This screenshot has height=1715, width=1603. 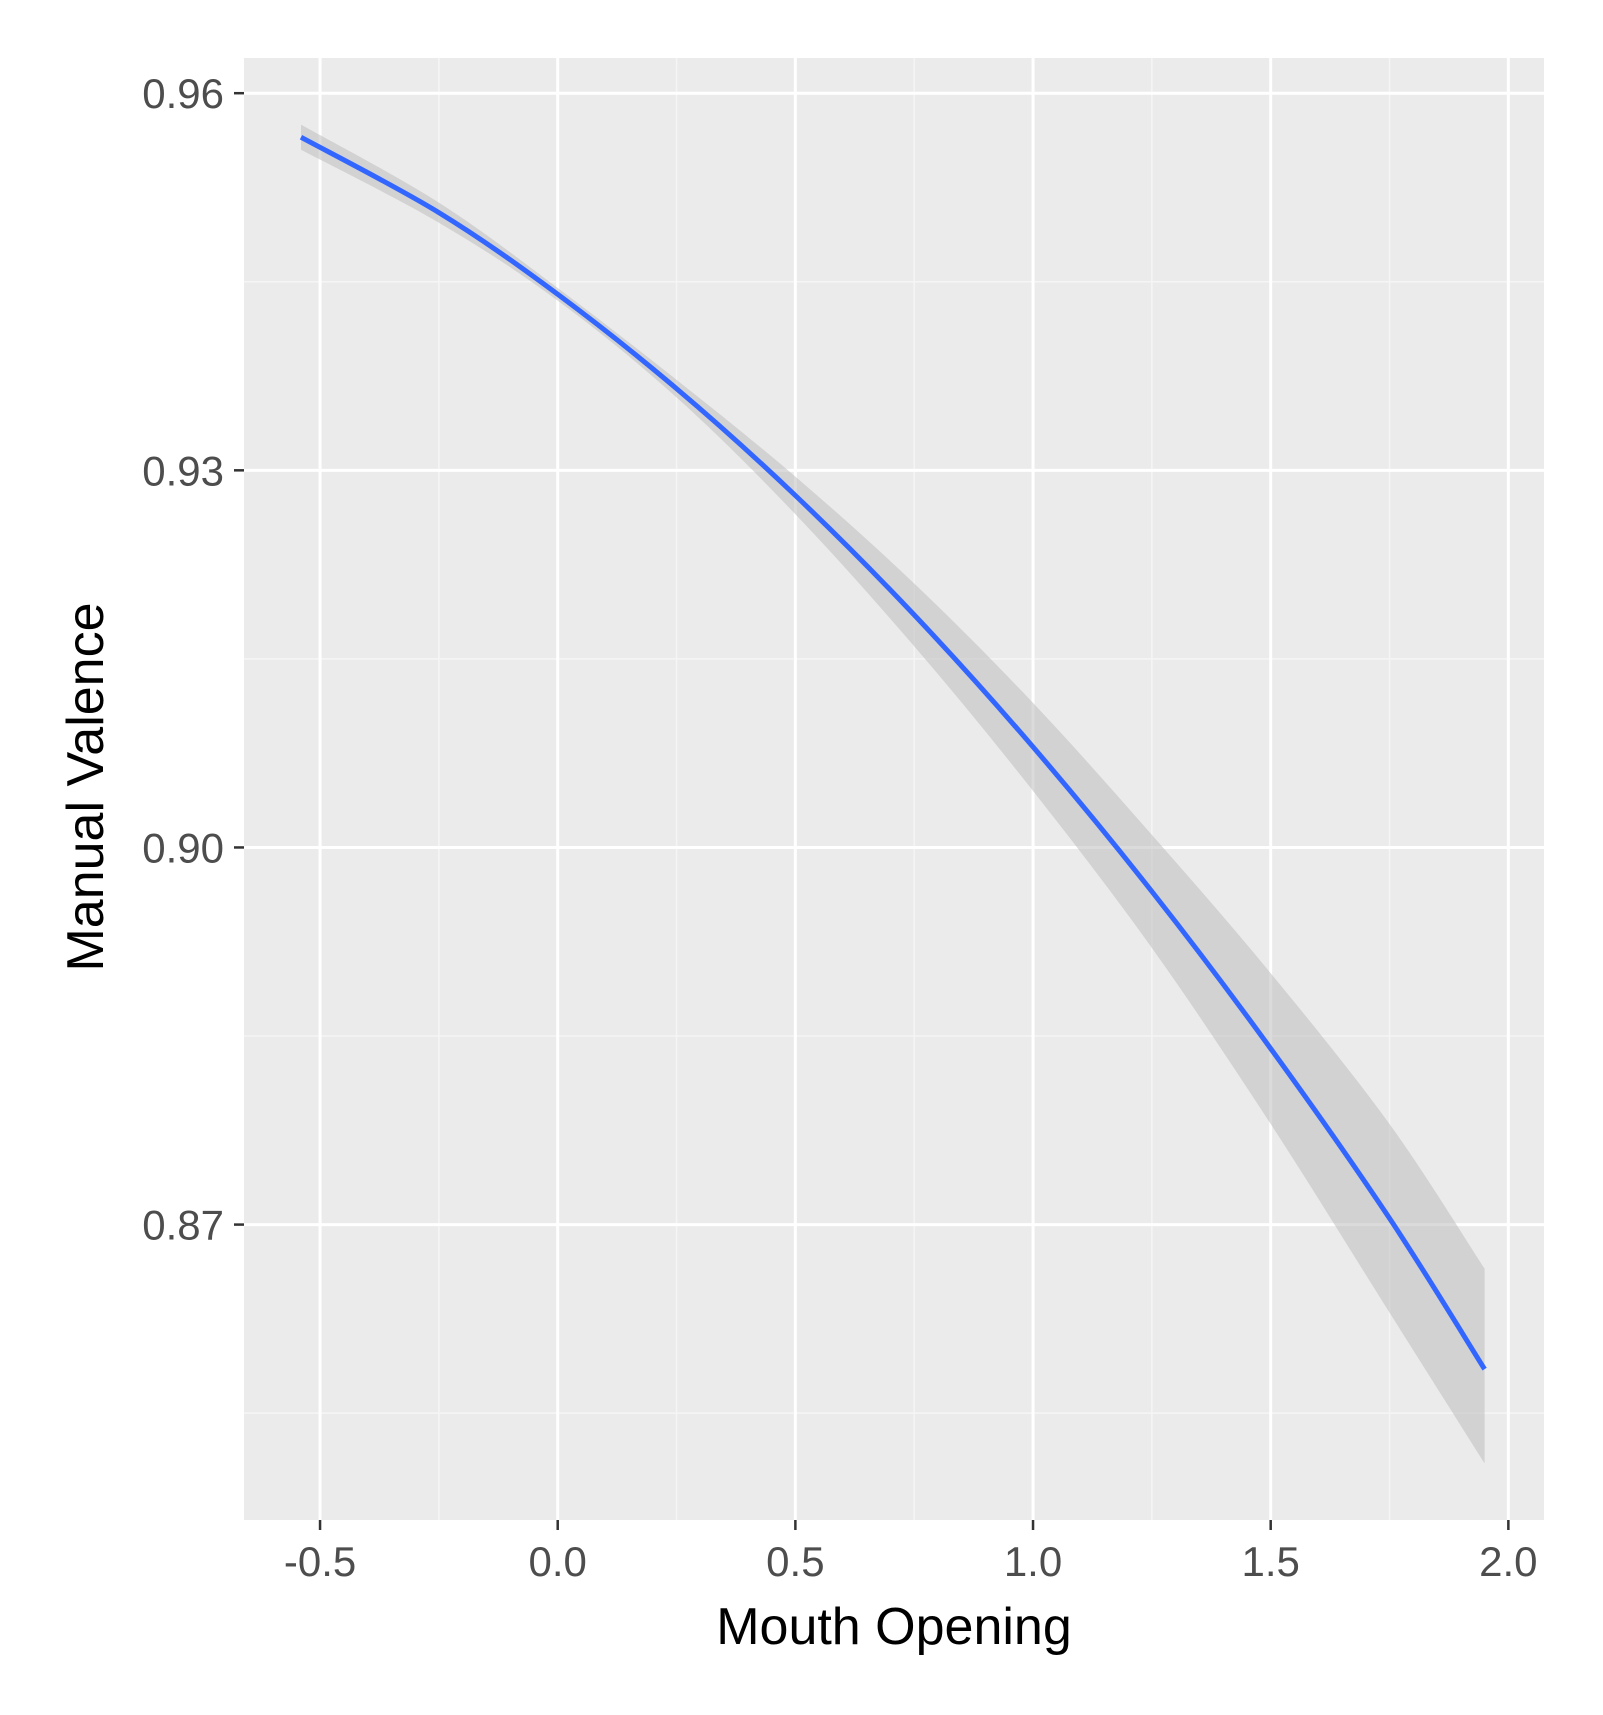 I want to click on y-tick-label: 0.96, so click(x=183, y=93).